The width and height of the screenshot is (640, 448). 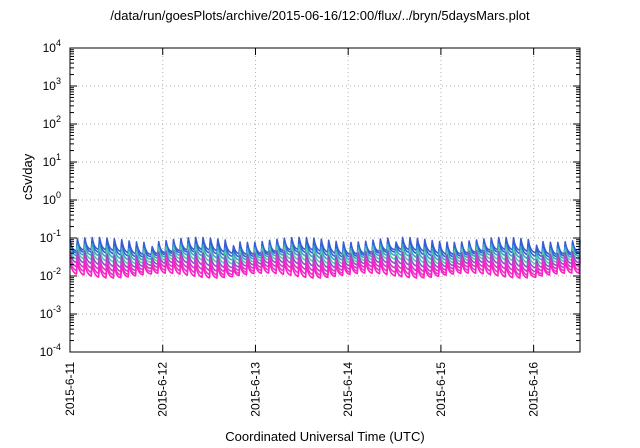 What do you see at coordinates (325, 436) in the screenshot?
I see `x-axis-label: Coordinated Universal Time (UTC)` at bounding box center [325, 436].